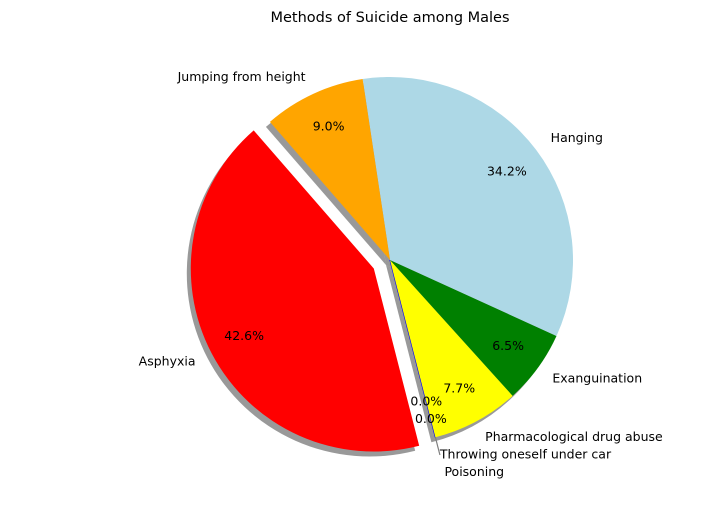  I want to click on slice-percent-exanguination: 6.5%, so click(508, 345).